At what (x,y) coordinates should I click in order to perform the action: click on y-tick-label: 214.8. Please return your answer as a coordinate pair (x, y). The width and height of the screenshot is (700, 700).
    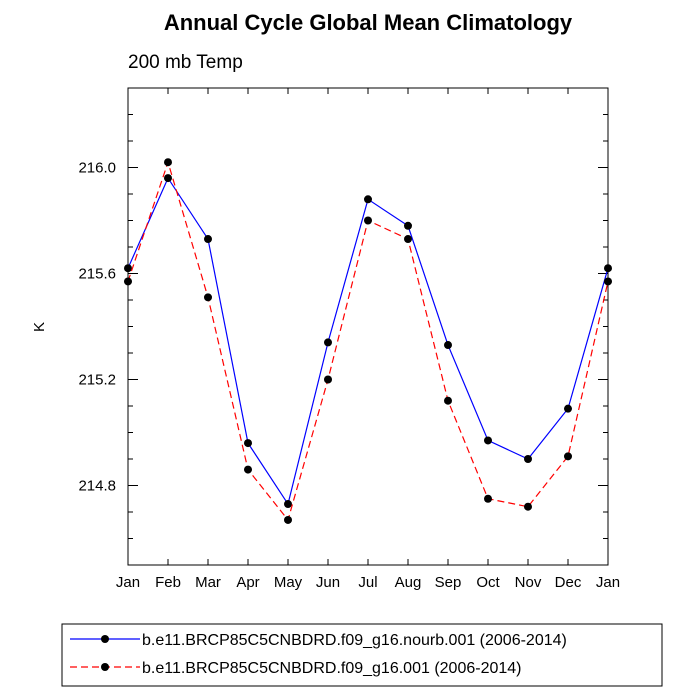
    Looking at the image, I should click on (97, 486).